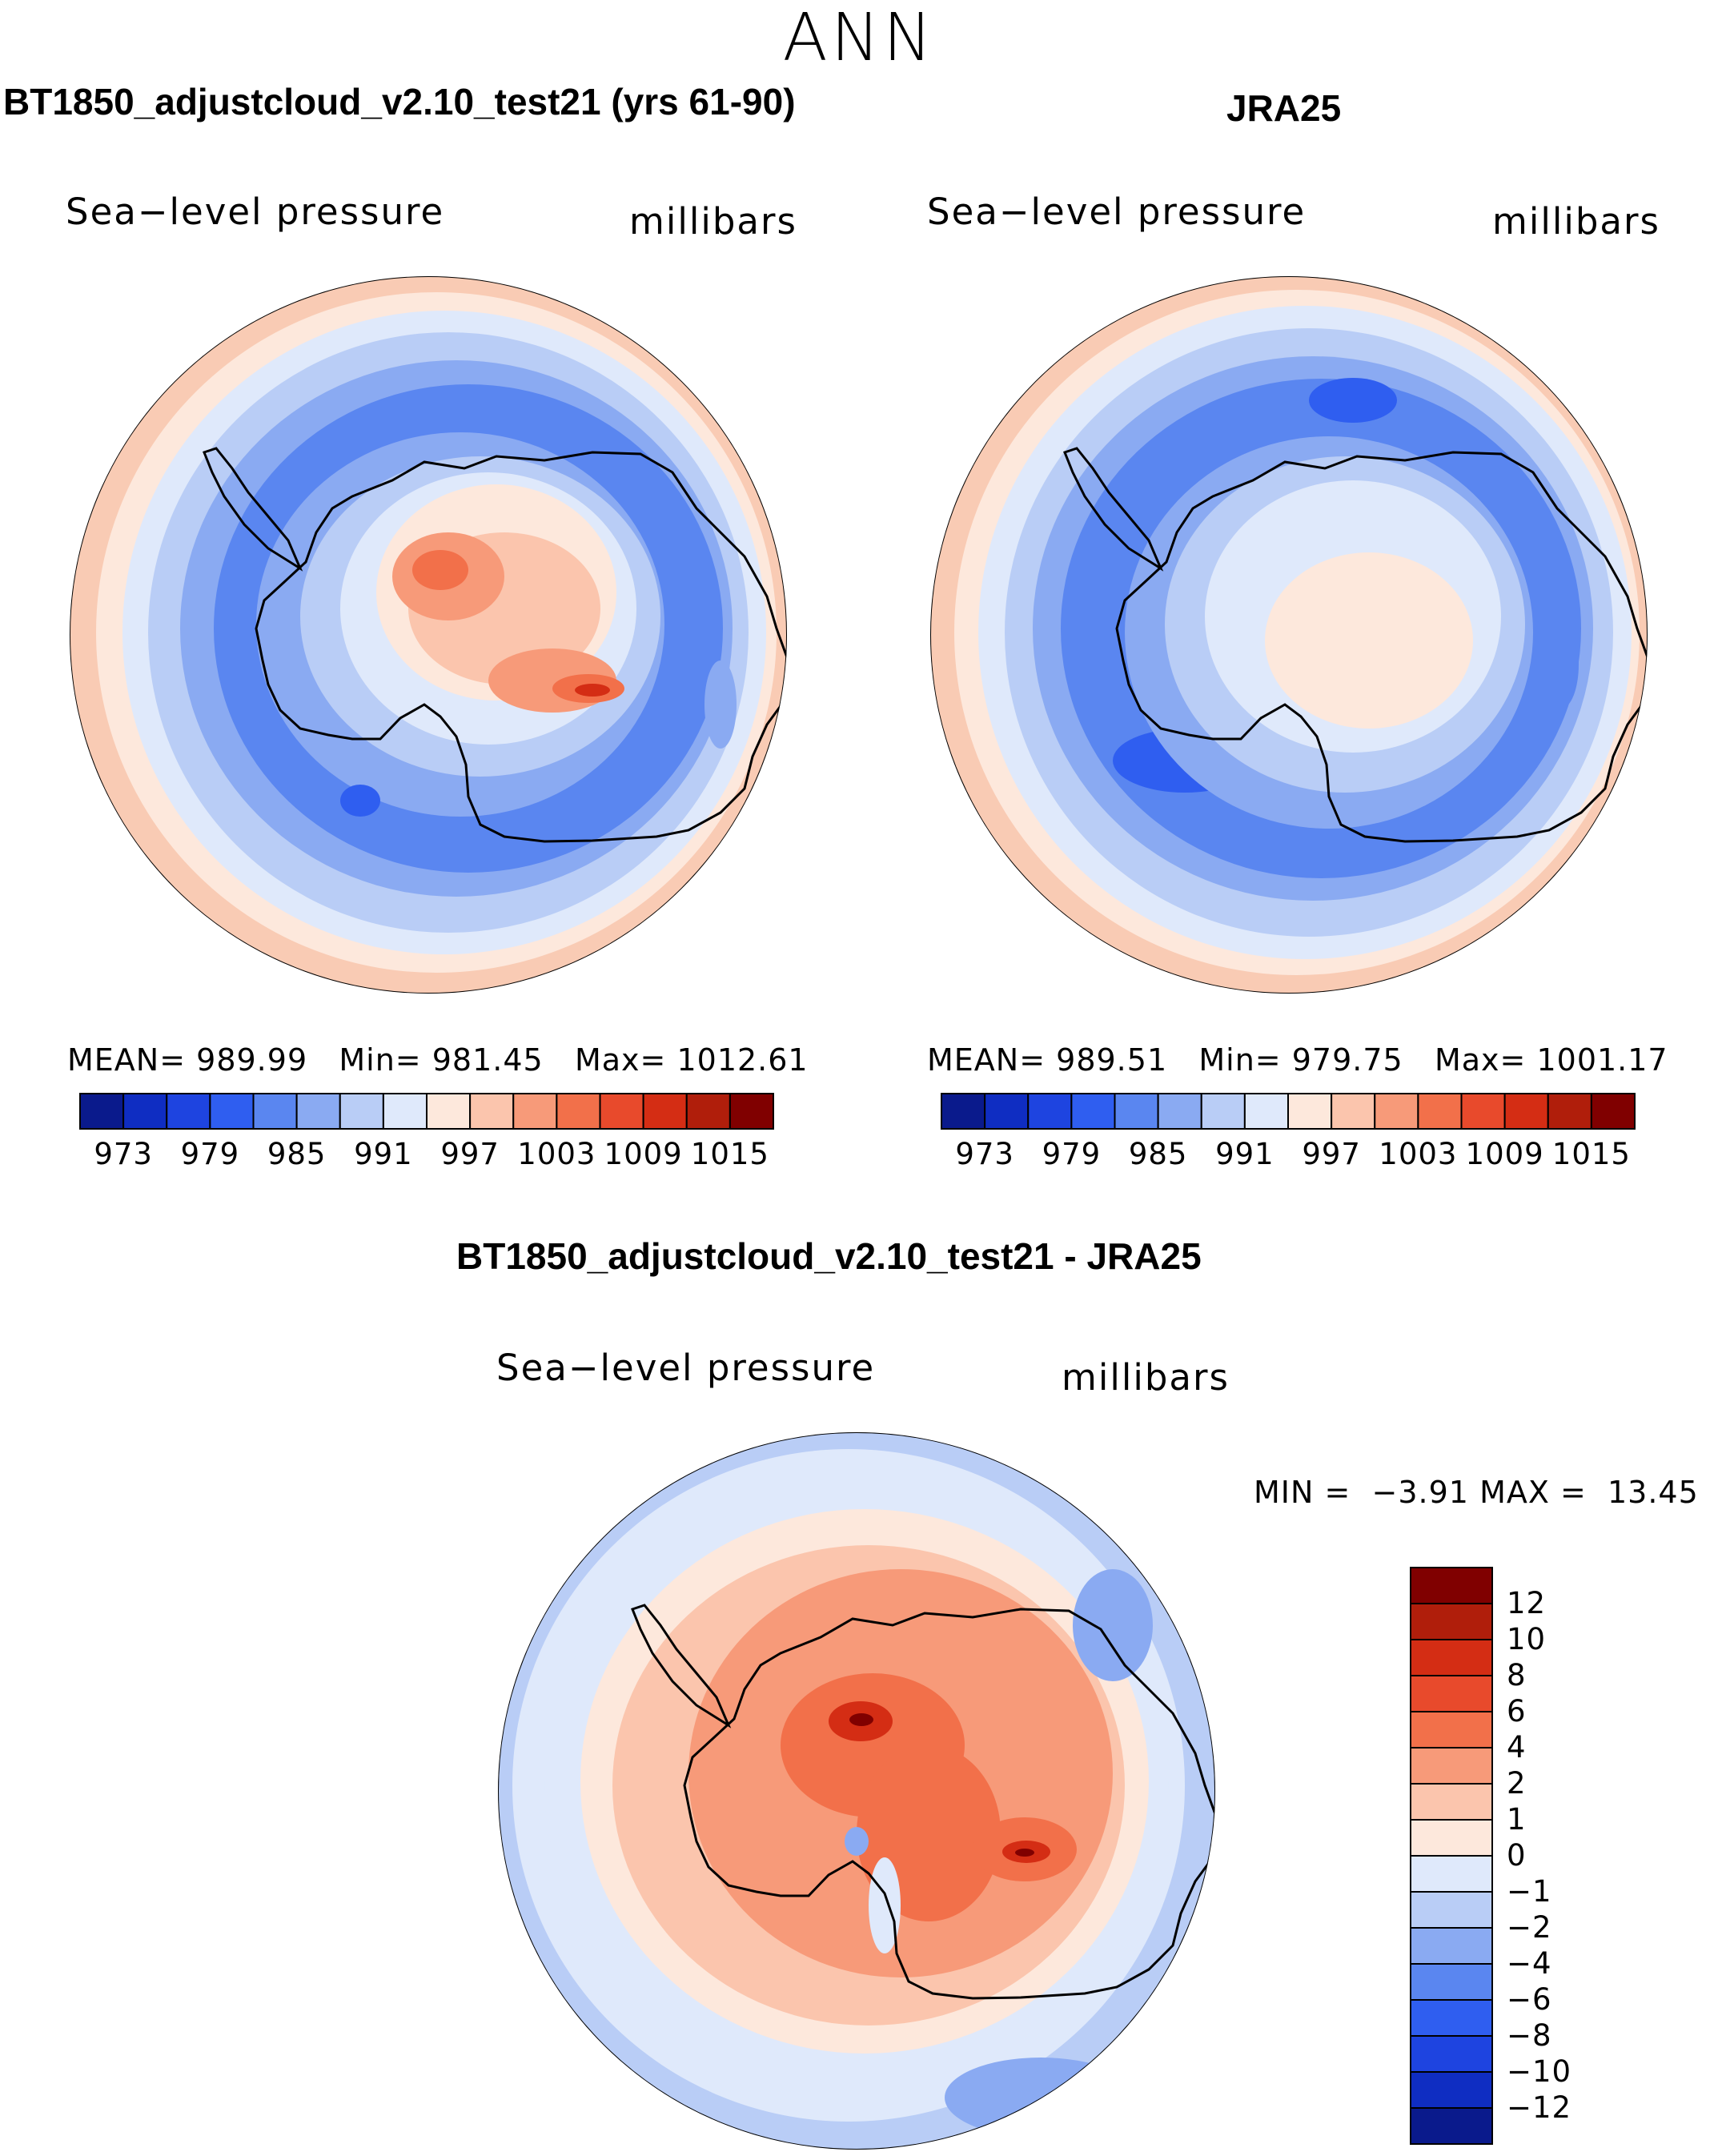  What do you see at coordinates (643, 1154) in the screenshot?
I see `colorbar-model-tick-label: 1009` at bounding box center [643, 1154].